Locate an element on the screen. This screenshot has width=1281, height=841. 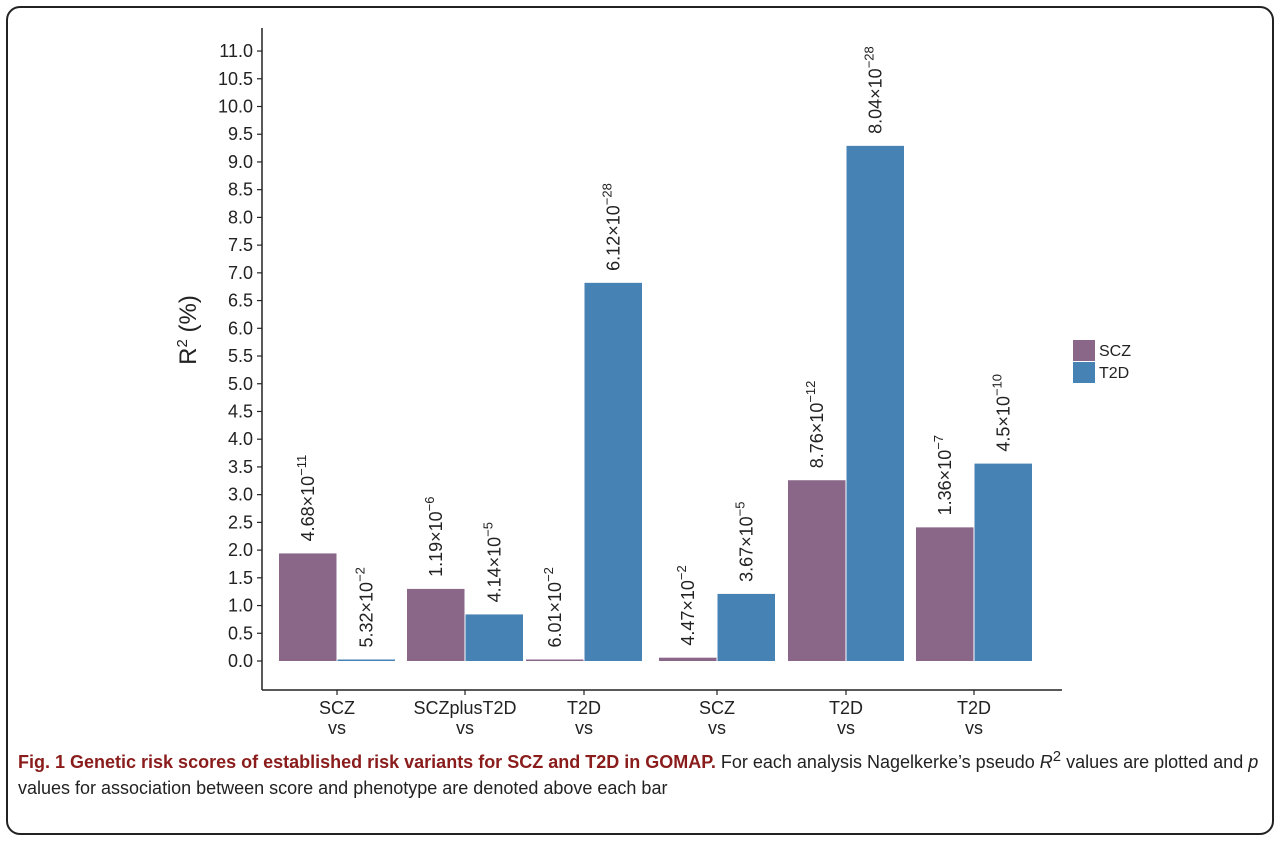
y-tick-label: 6.5 is located at coordinates (240, 301).